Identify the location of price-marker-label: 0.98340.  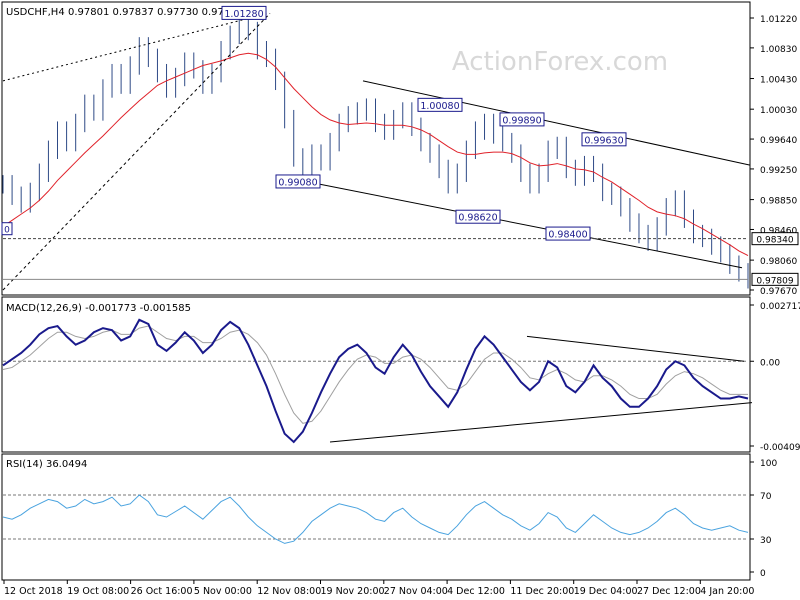
(774, 241).